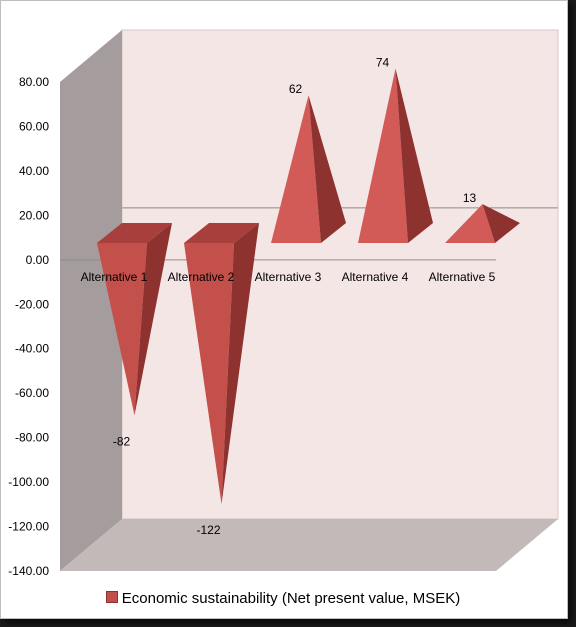  Describe the element at coordinates (34, 171) in the screenshot. I see `y-tick-label: 40.00` at that location.